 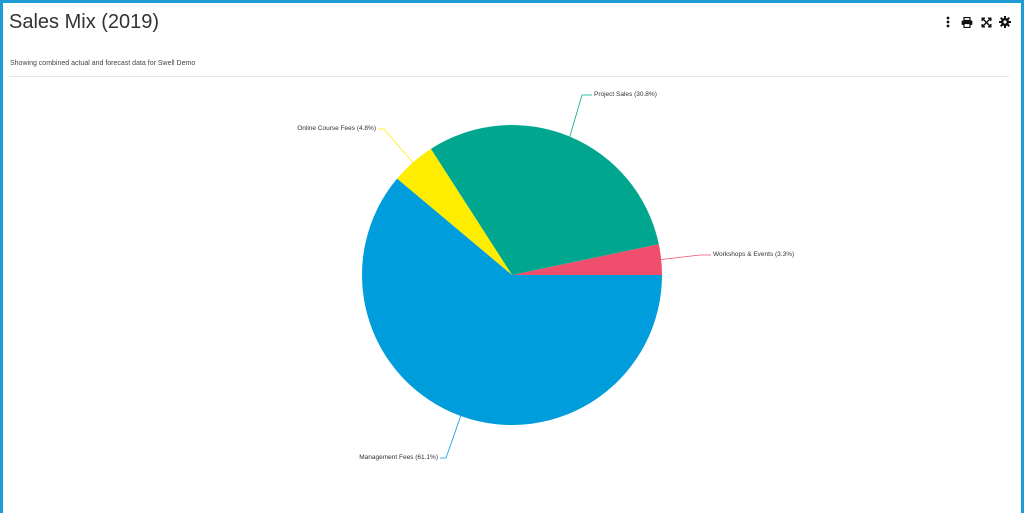 What do you see at coordinates (336, 128) in the screenshot?
I see `slice-label: Online Course Fees (4.8%)` at bounding box center [336, 128].